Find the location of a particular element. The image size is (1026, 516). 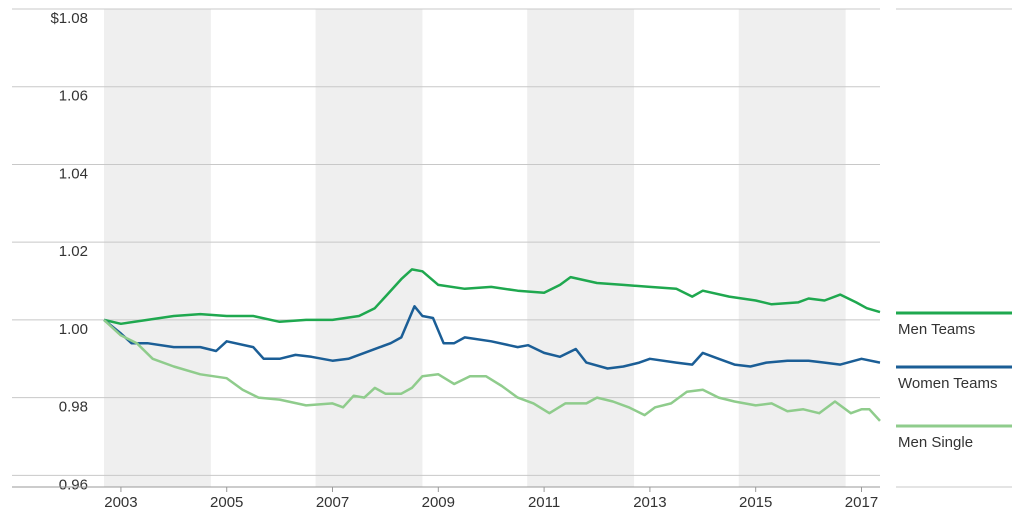

x-tick-label: 2011 is located at coordinates (544, 502).